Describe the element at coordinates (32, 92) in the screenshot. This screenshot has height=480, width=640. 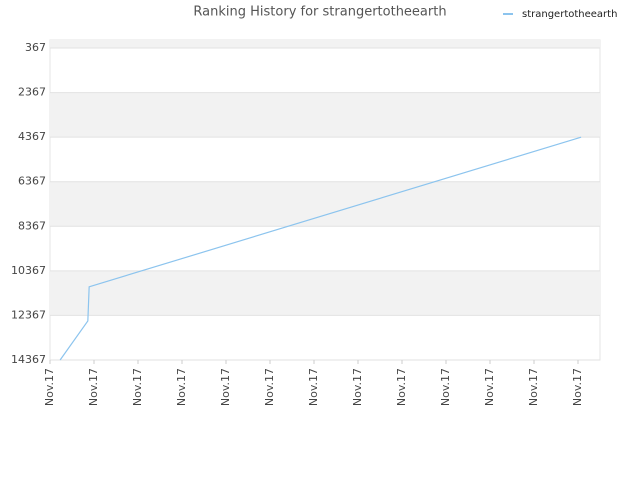
I see `y-tick-label: 2367` at that location.